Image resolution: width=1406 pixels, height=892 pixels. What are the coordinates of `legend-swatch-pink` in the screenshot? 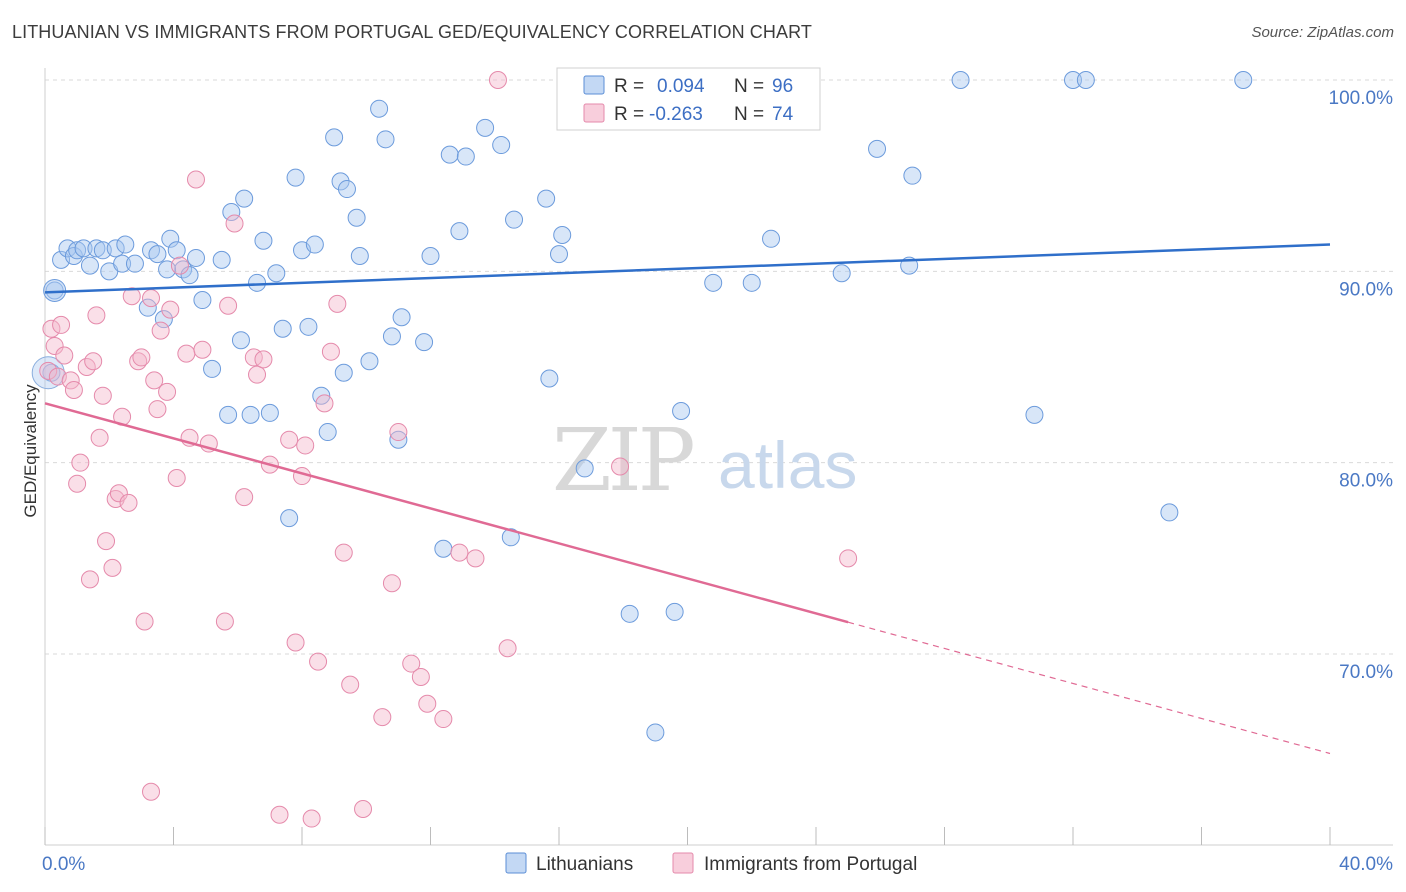 It's located at (594, 113).